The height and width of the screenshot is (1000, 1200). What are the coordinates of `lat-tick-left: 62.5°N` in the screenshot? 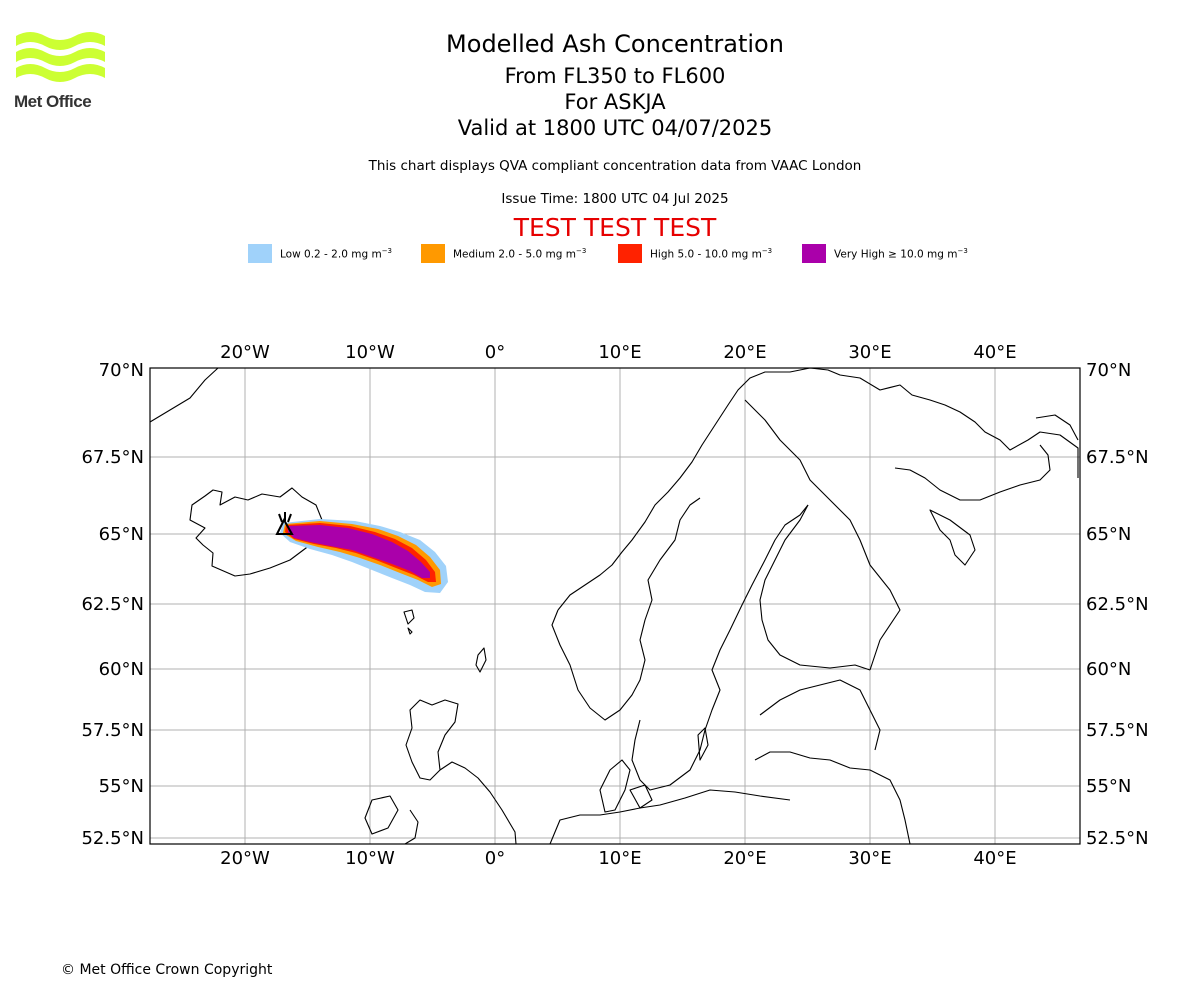 It's located at (112, 604).